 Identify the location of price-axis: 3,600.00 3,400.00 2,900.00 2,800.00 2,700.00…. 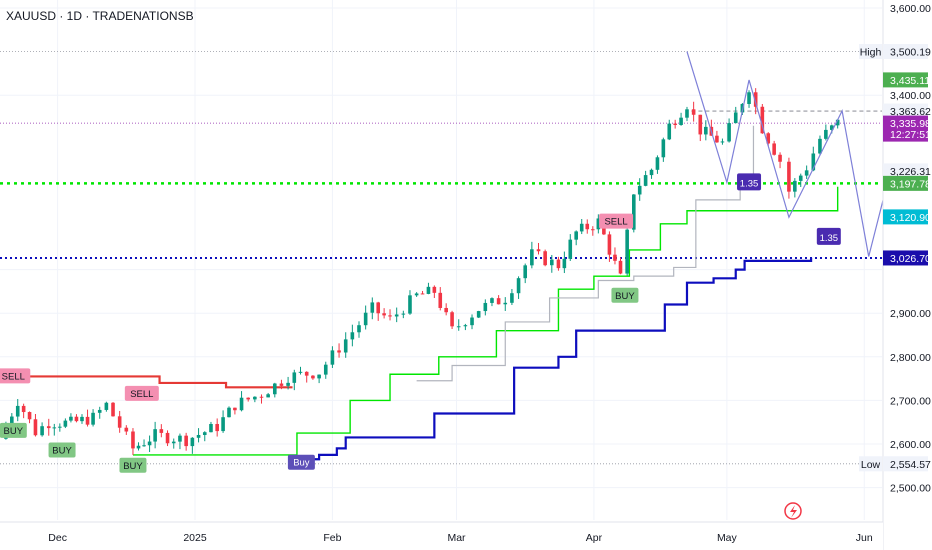
(895, 275).